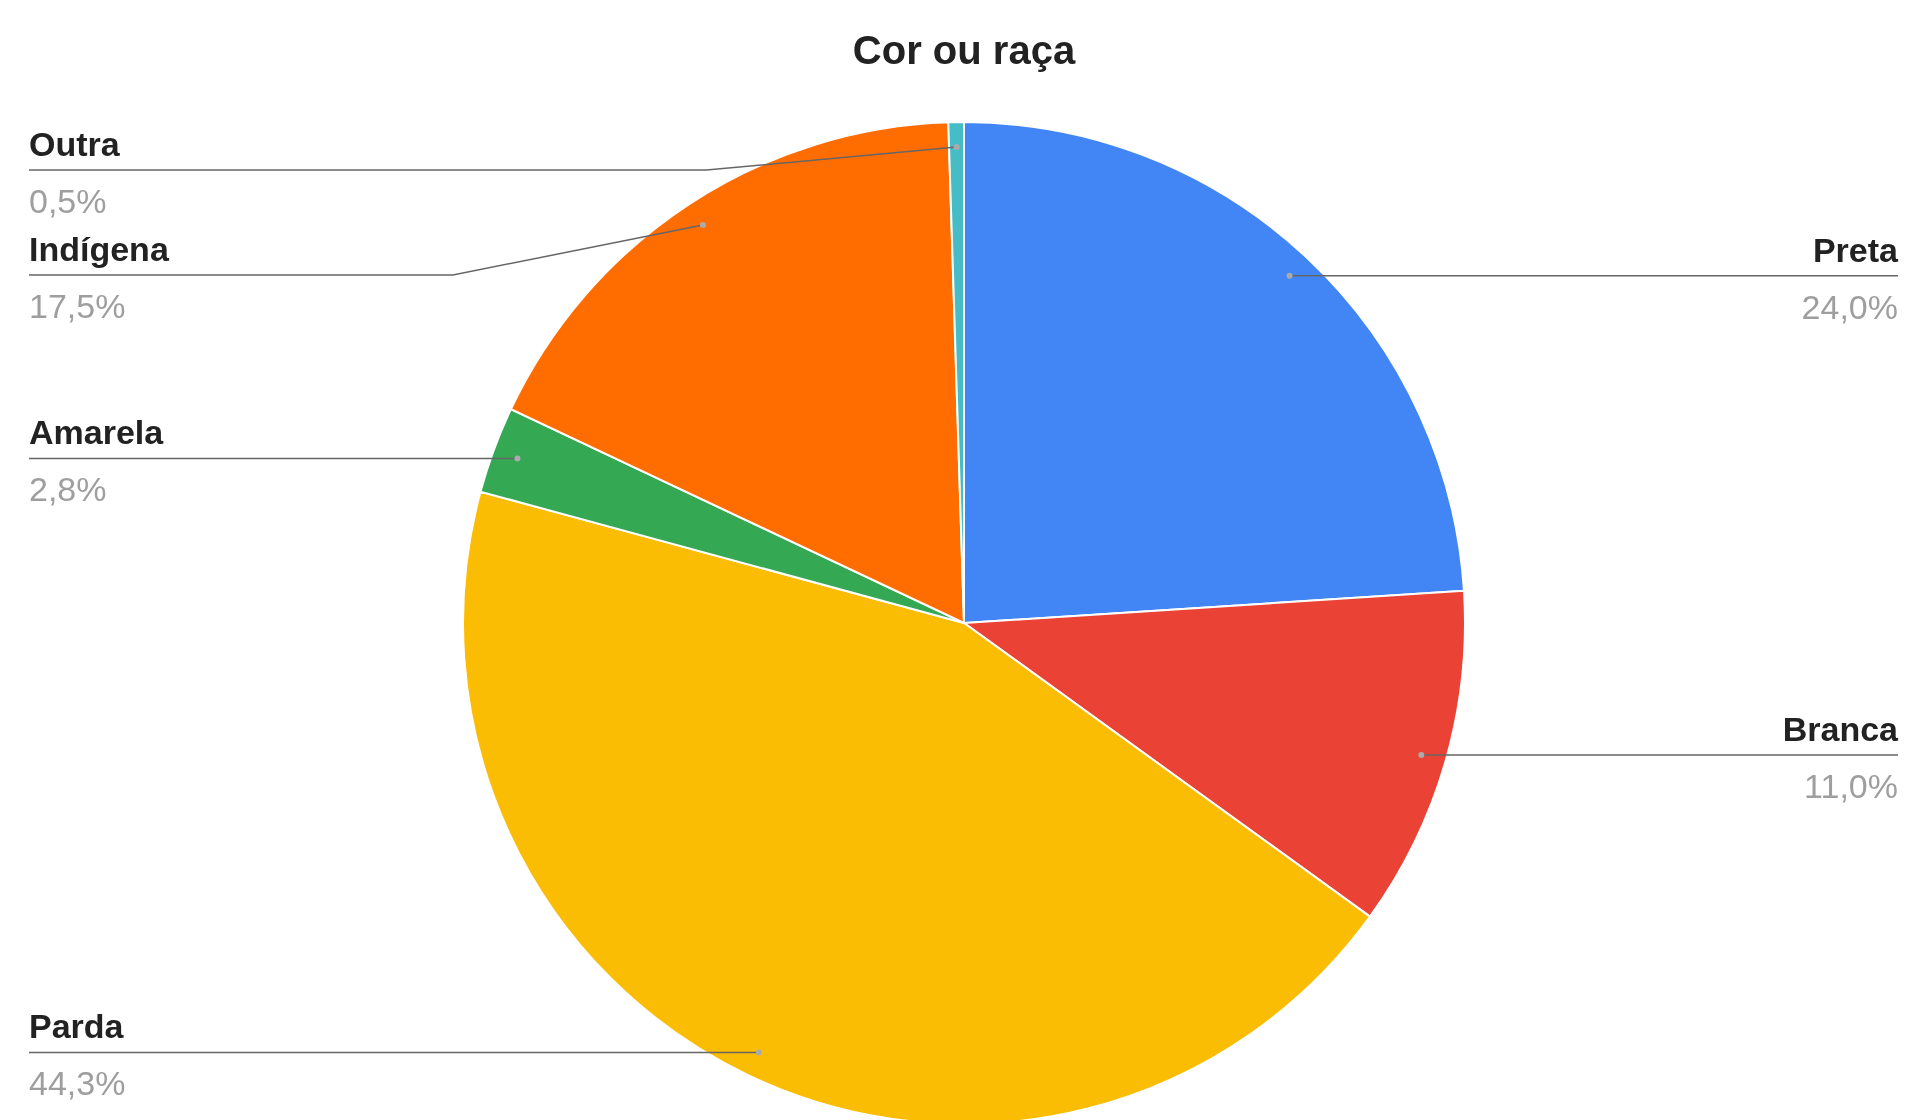 Image resolution: width=1908 pixels, height=1120 pixels. What do you see at coordinates (77, 1083) in the screenshot?
I see `data-label: 44,3%` at bounding box center [77, 1083].